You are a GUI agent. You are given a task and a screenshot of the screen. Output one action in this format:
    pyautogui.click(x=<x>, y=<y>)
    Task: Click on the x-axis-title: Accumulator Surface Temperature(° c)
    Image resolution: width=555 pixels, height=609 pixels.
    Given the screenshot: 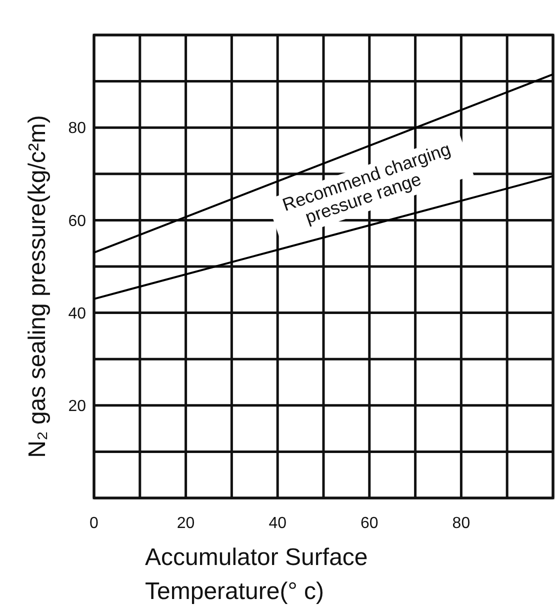 What is the action you would take?
    pyautogui.click(x=256, y=574)
    